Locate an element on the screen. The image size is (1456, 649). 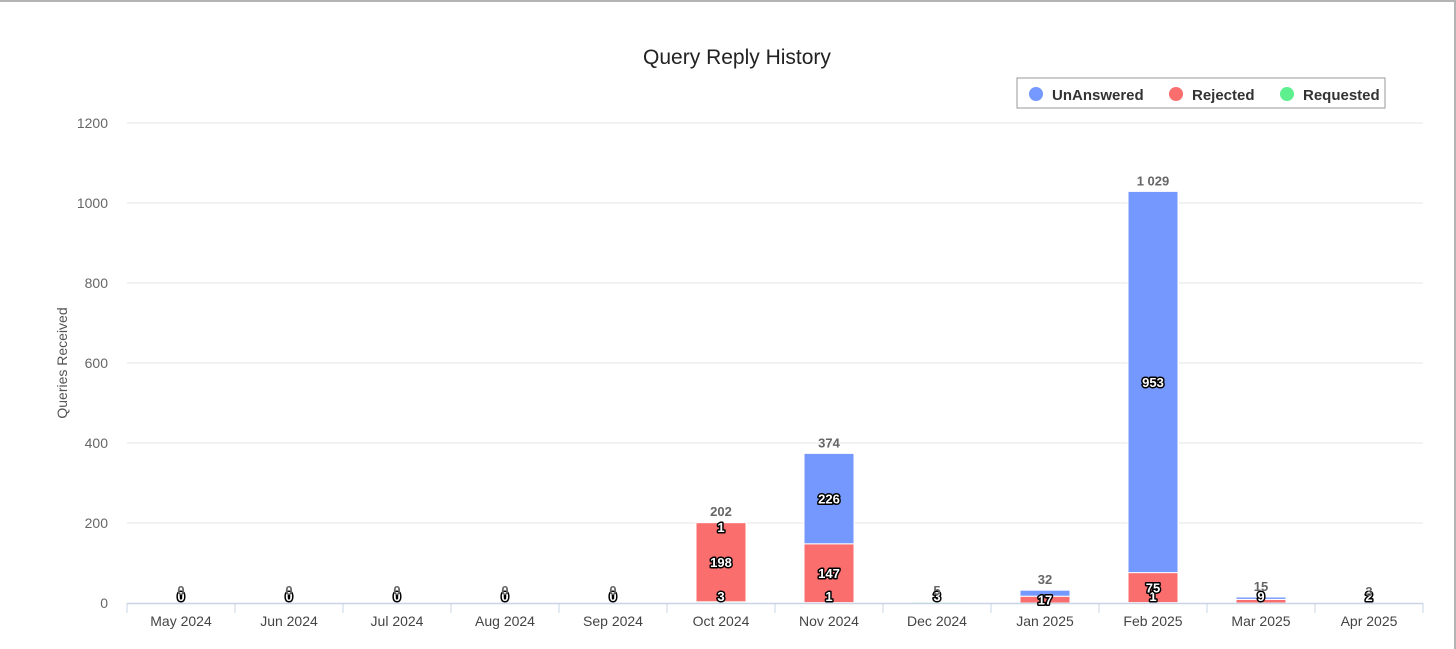
bar-total-label: 5 is located at coordinates (936, 590).